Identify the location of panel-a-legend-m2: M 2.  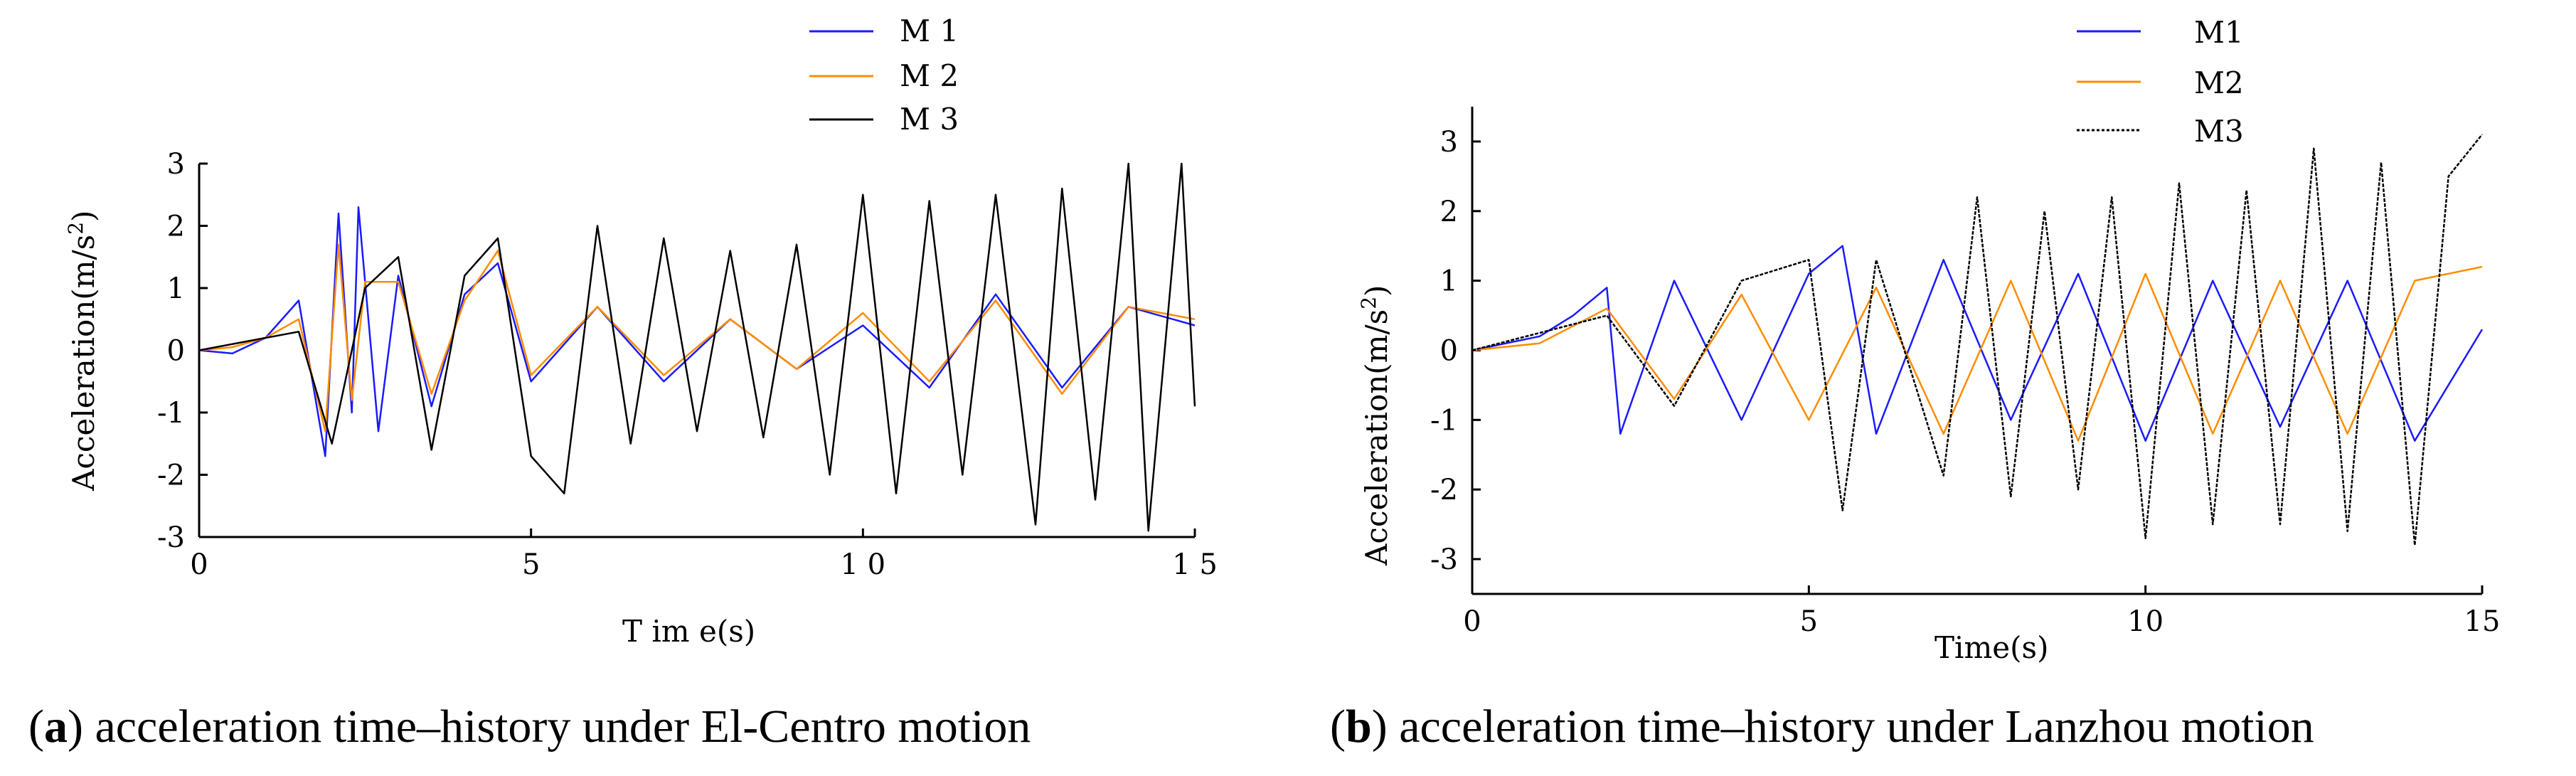
(929, 75).